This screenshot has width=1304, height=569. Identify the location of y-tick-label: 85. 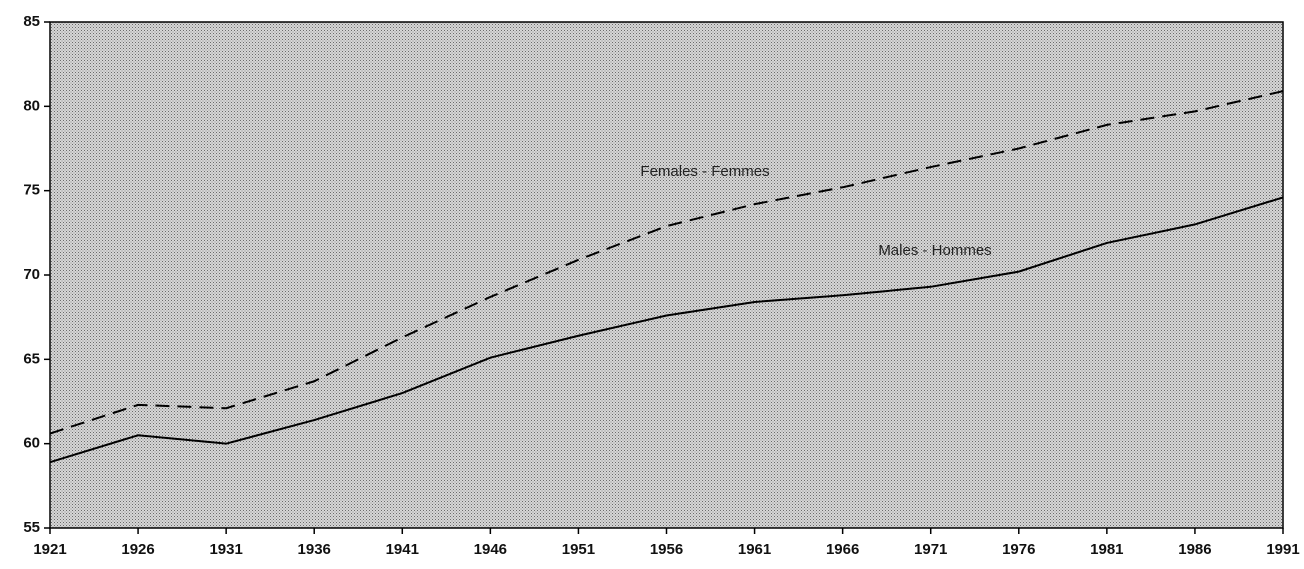
(31, 21).